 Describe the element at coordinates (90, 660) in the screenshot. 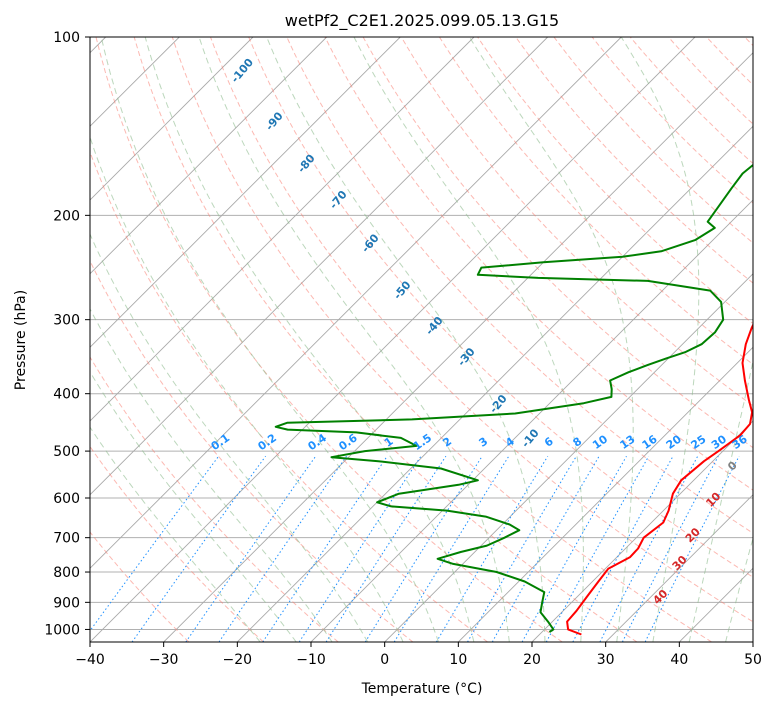

I see `x-tick-label: −40` at that location.